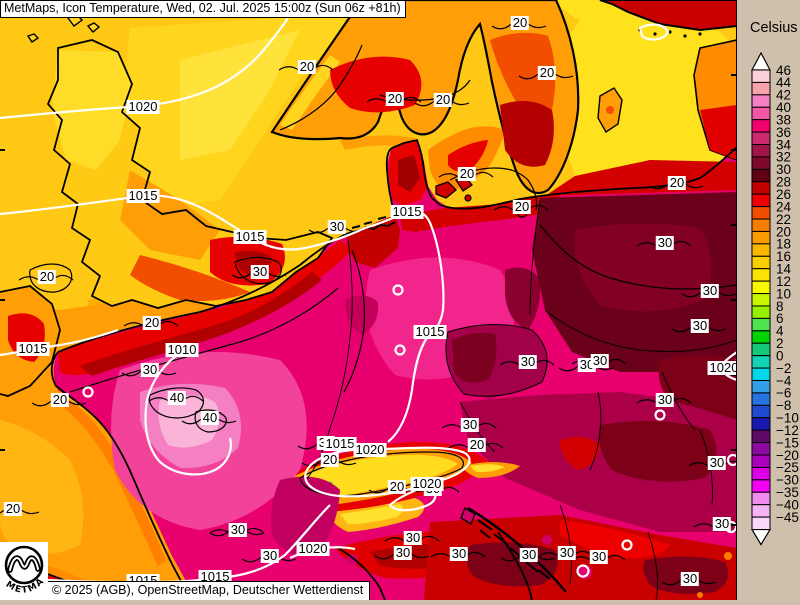  What do you see at coordinates (783, 157) in the screenshot?
I see `legend-value: 32` at bounding box center [783, 157].